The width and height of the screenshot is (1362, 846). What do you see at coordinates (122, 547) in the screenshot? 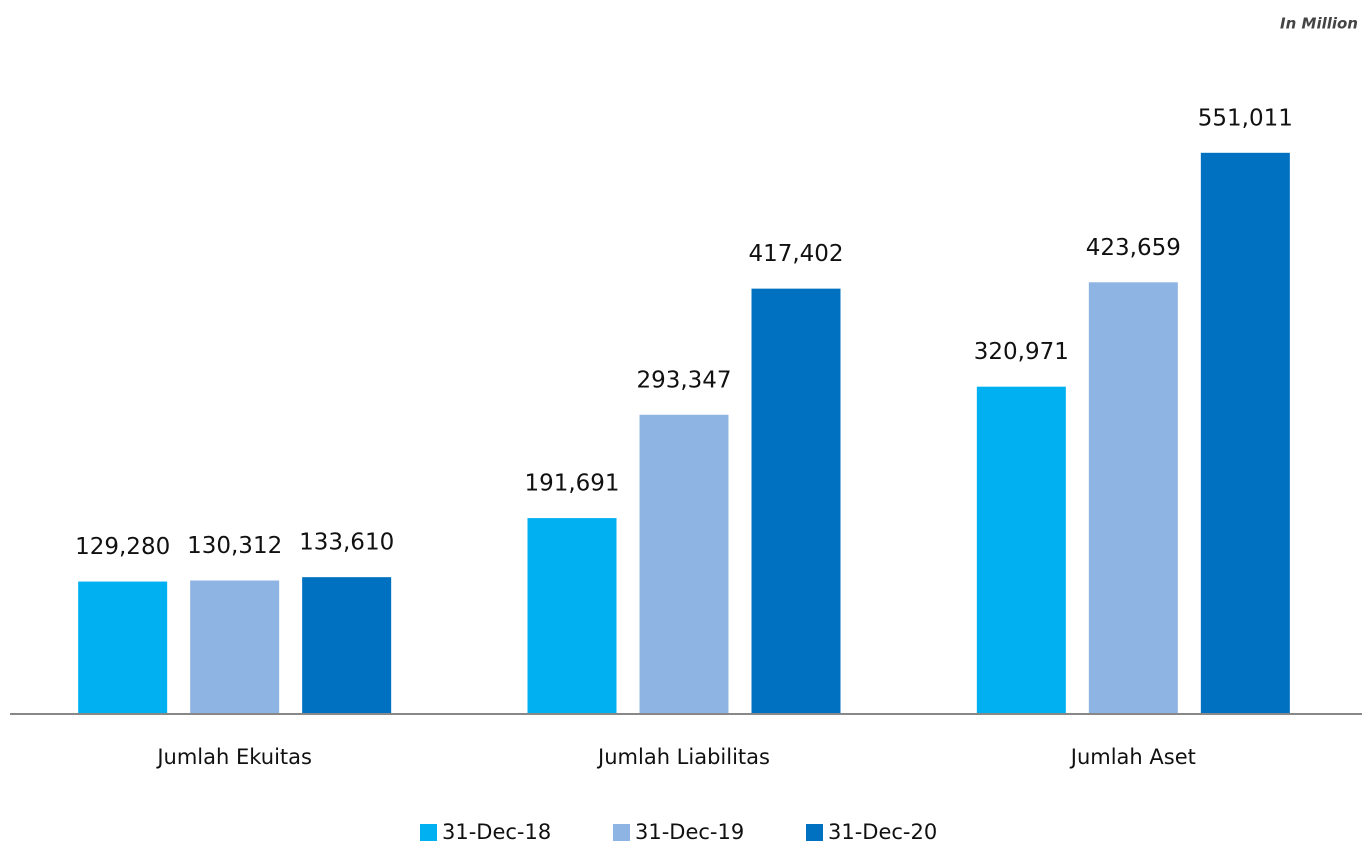
I see `data-label: 129,280` at bounding box center [122, 547].